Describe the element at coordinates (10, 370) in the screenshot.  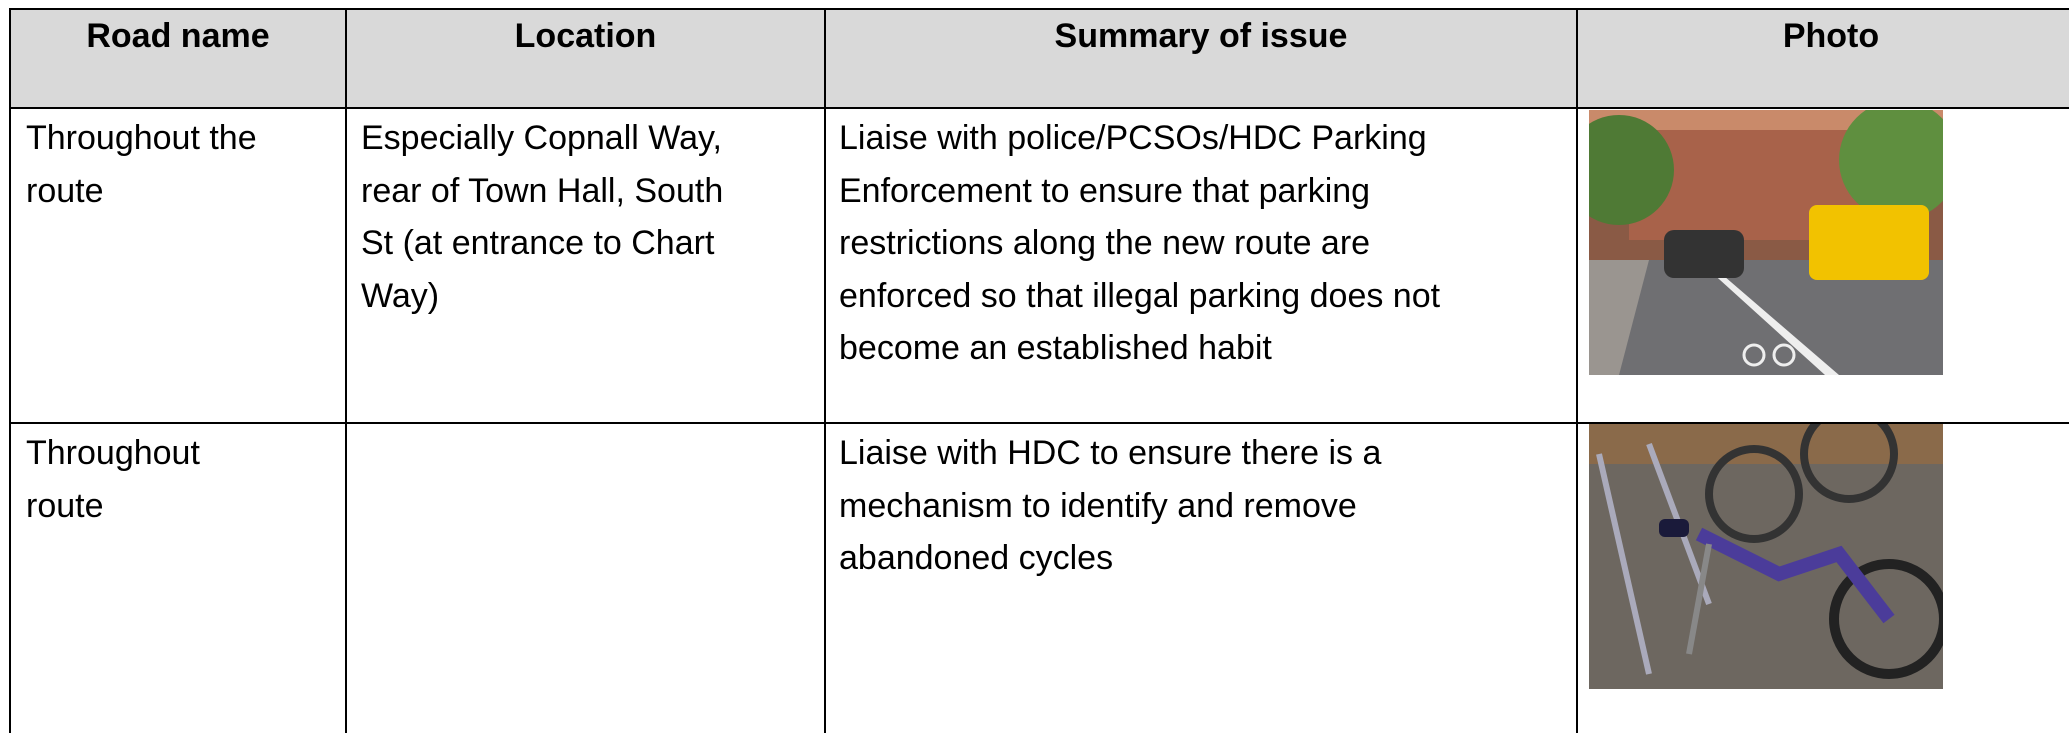
I see `border-left` at that location.